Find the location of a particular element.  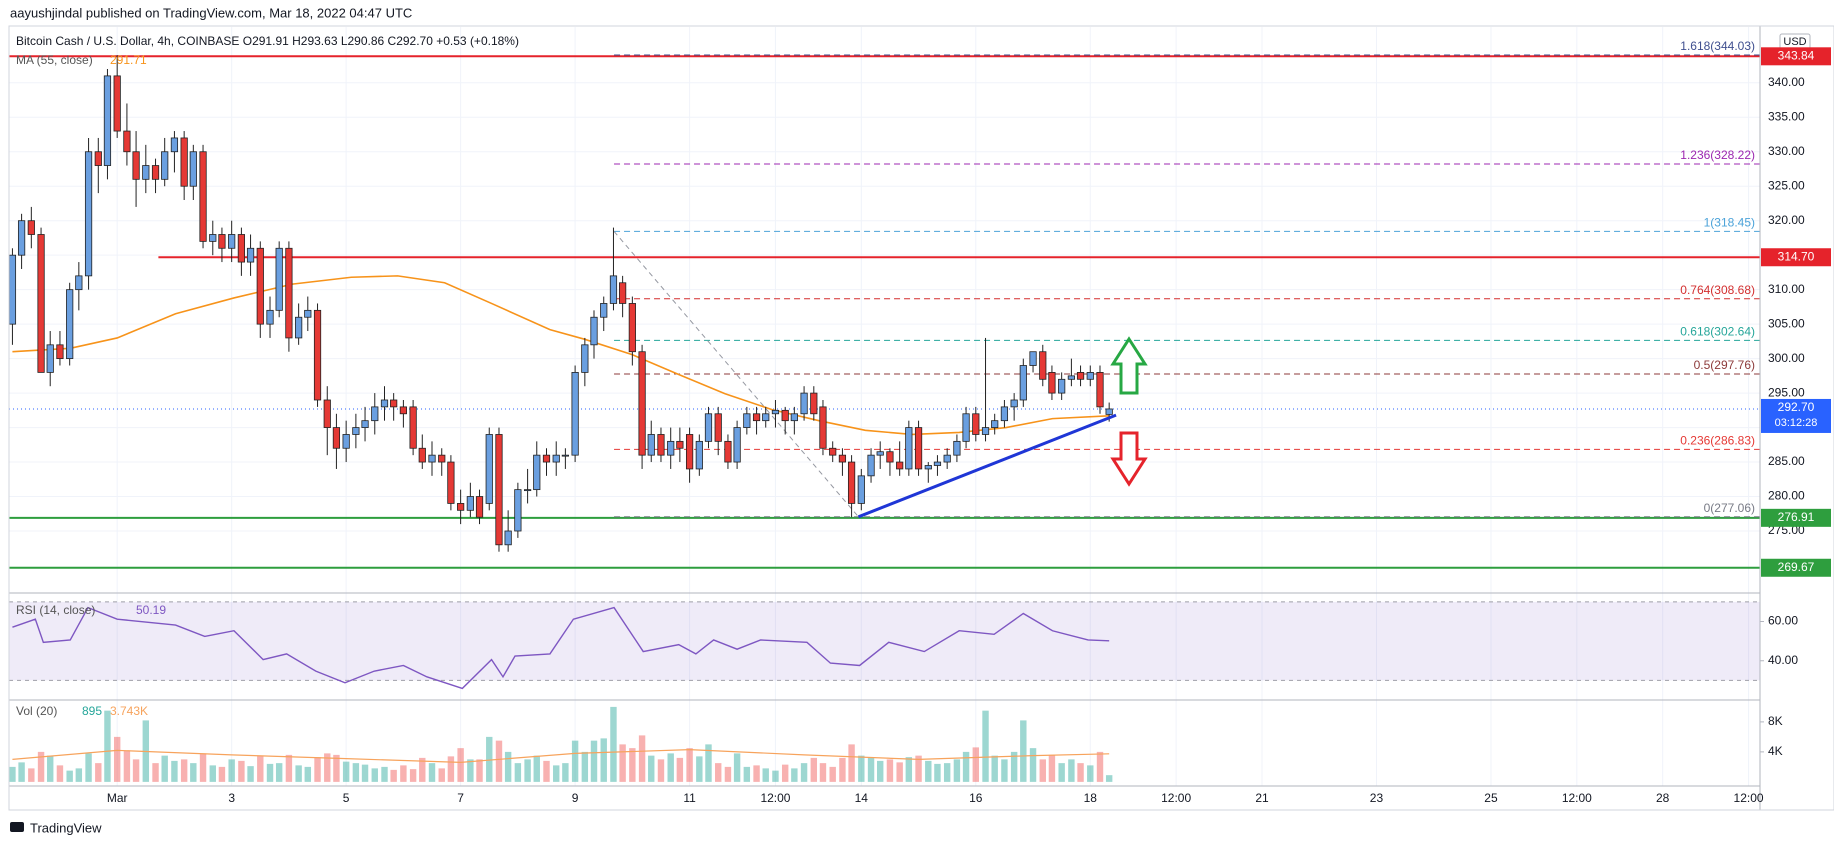

vol-legend: Vol (20) is located at coordinates (36, 711).